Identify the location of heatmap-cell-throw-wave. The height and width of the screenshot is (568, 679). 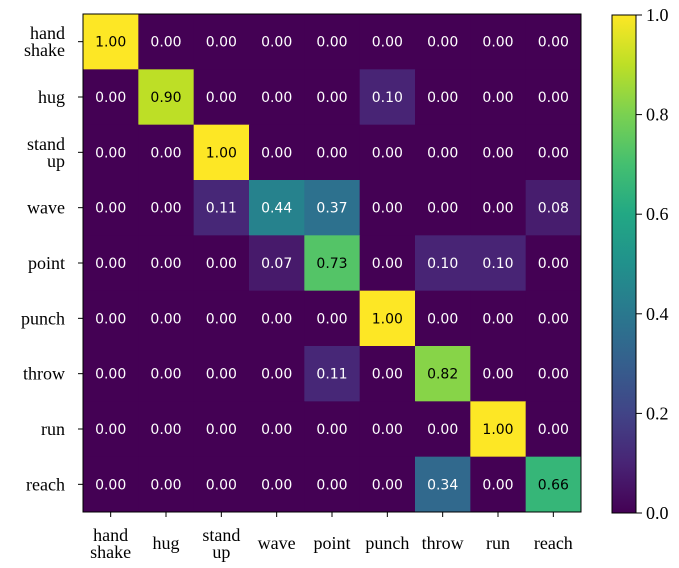
(277, 374).